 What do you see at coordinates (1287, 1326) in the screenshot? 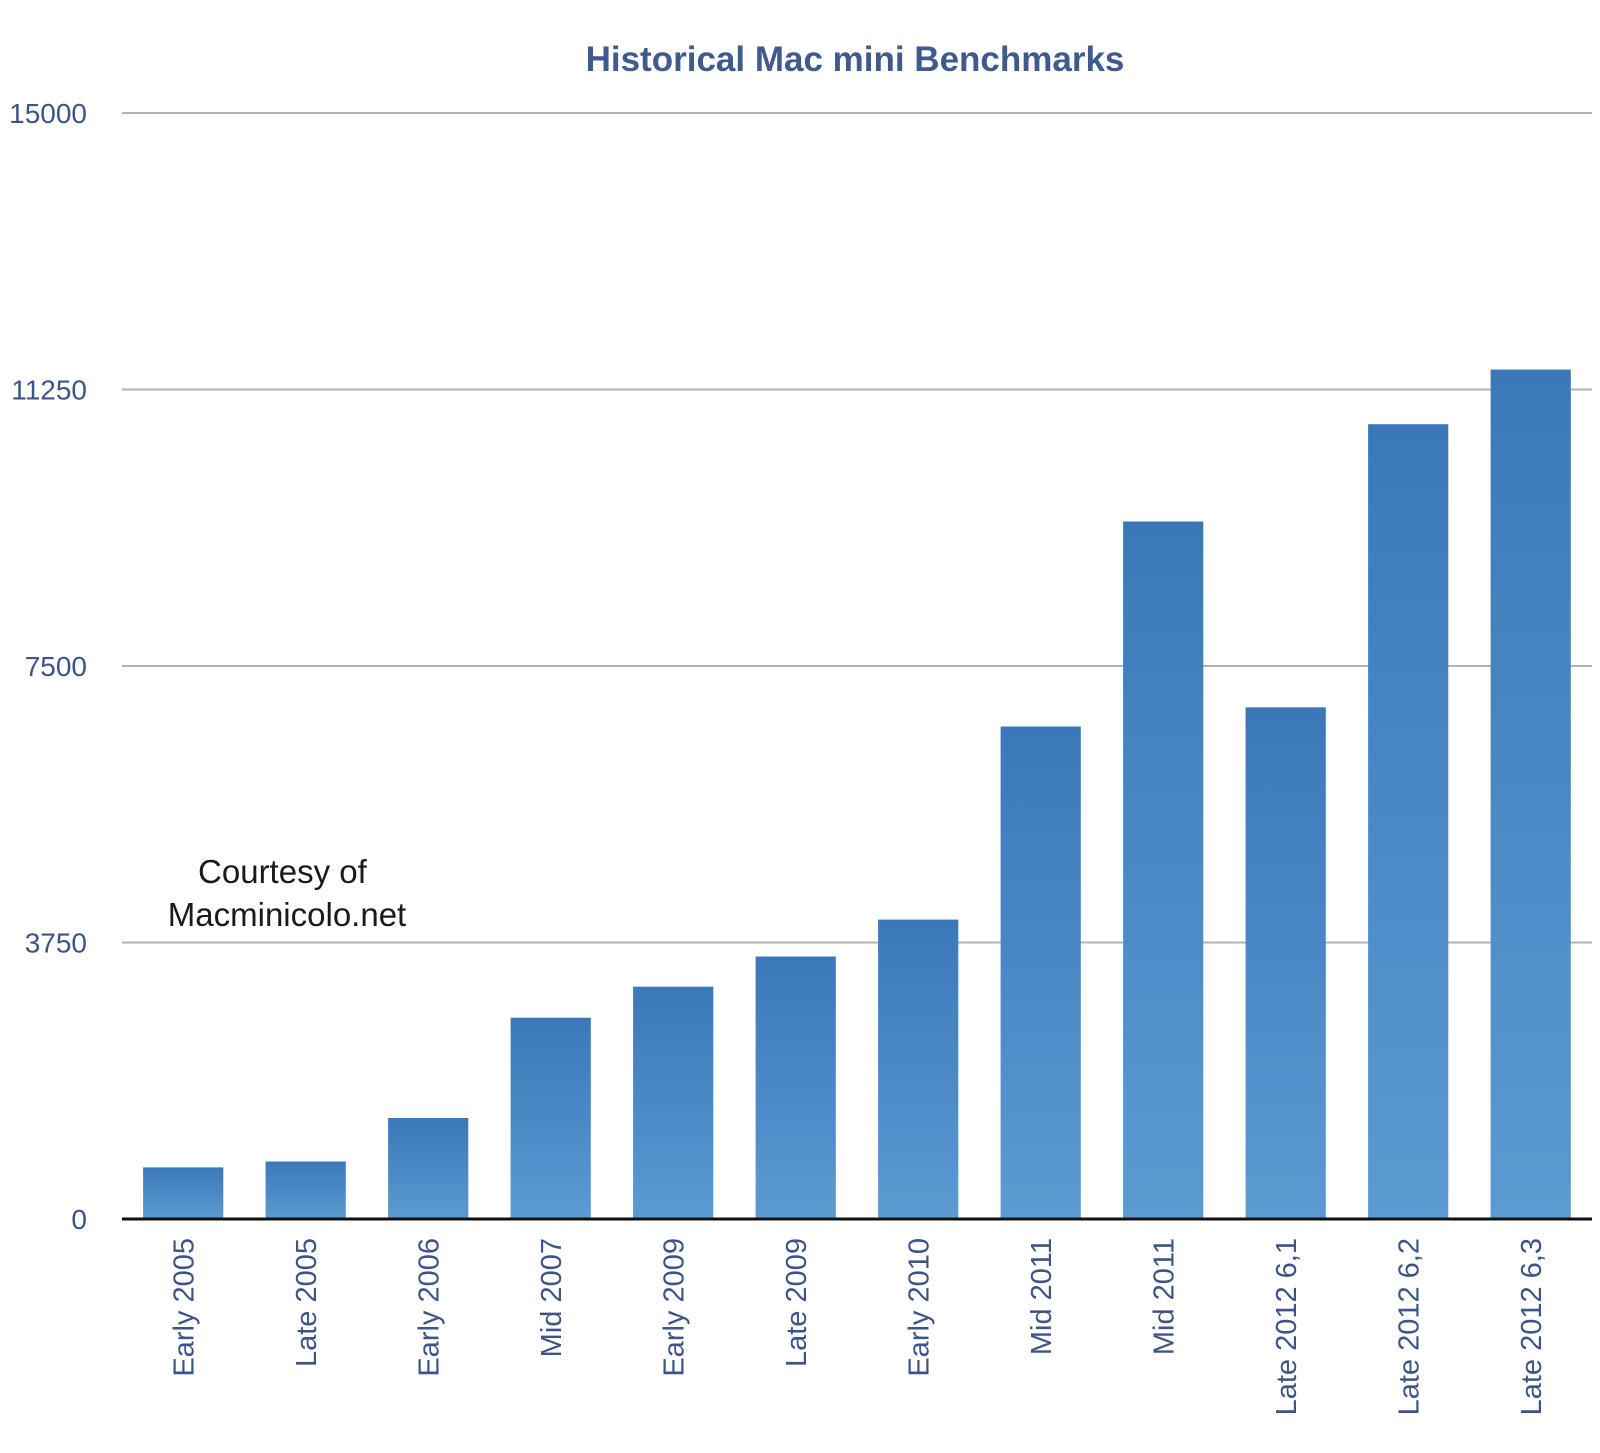
I see `x-tick-label: Late 2012 6,1` at bounding box center [1287, 1326].